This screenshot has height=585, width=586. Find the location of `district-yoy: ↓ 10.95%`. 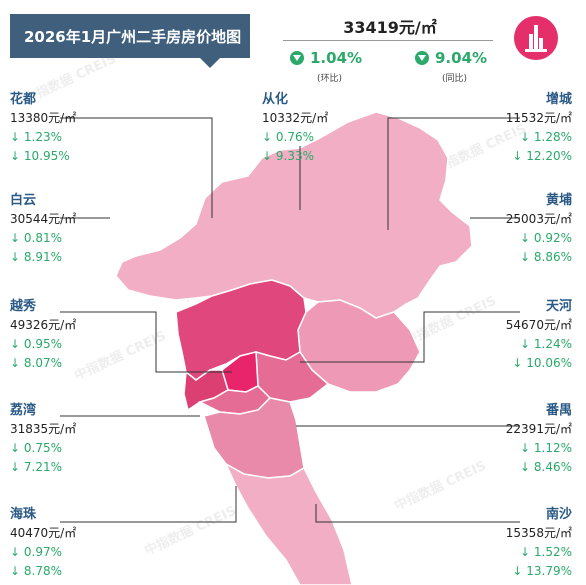

district-yoy: ↓ 10.95% is located at coordinates (40, 156).